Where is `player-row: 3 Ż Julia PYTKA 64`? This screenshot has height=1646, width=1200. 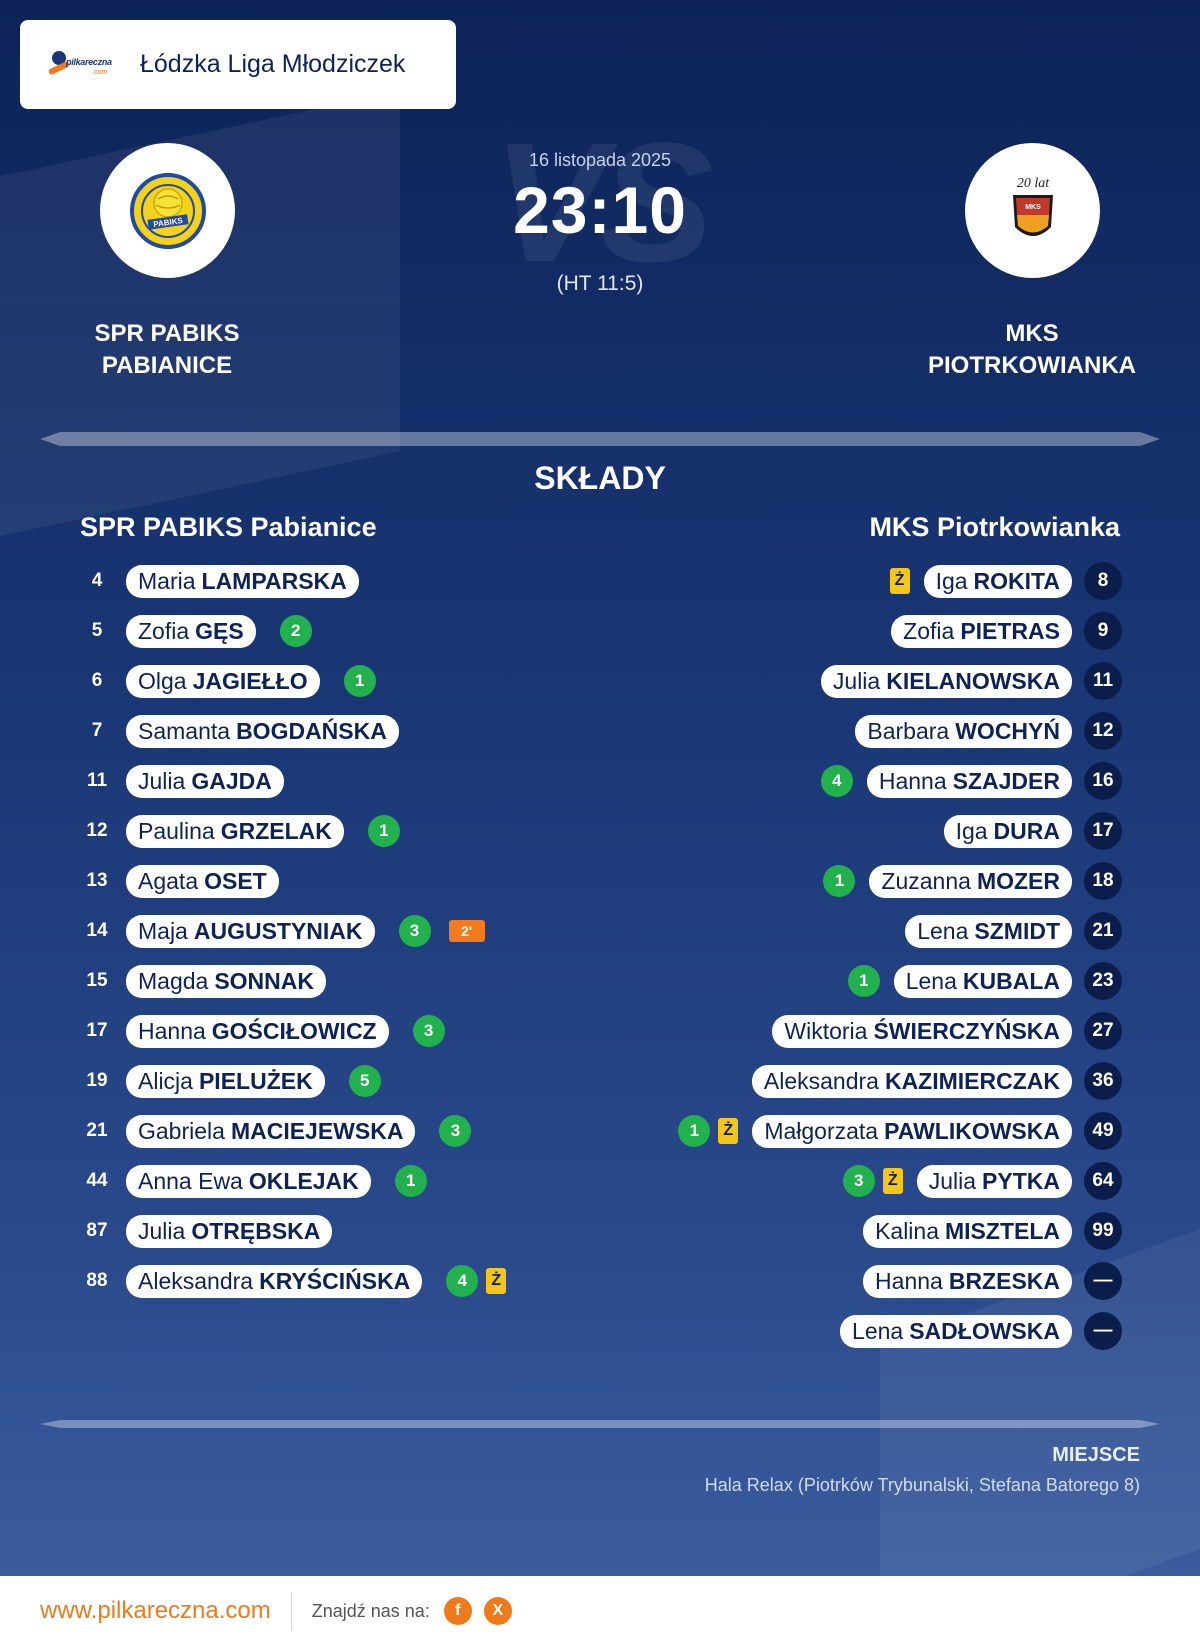 player-row: 3 Ż Julia PYTKA 64 is located at coordinates (842, 1181).